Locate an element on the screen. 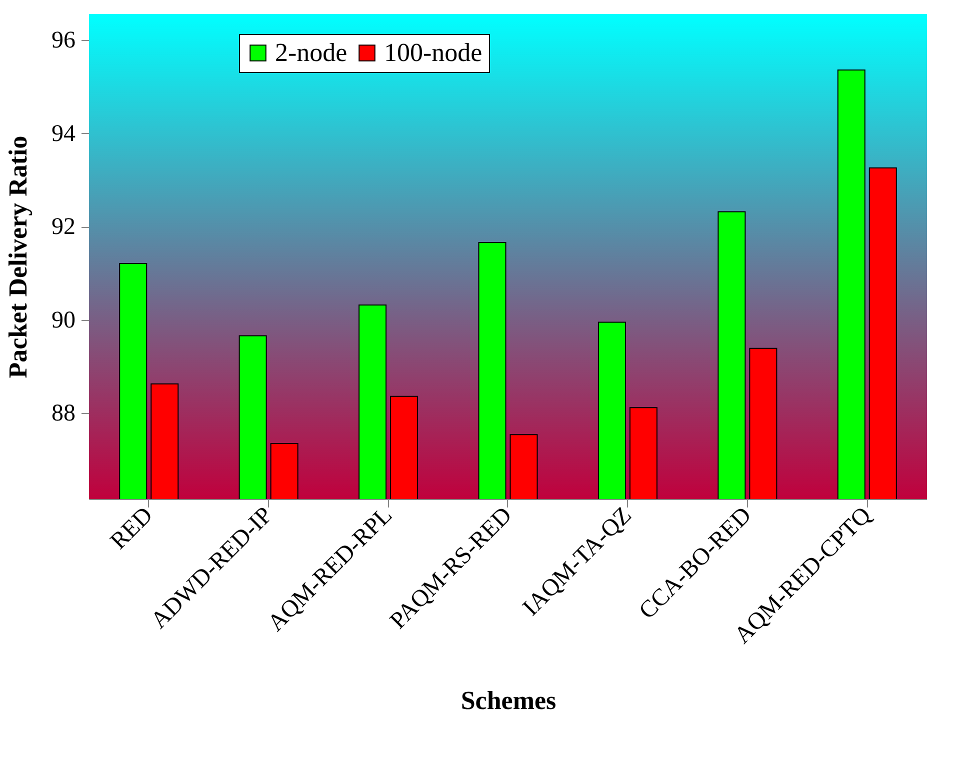  y-tick-label: 92 is located at coordinates (64, 227).